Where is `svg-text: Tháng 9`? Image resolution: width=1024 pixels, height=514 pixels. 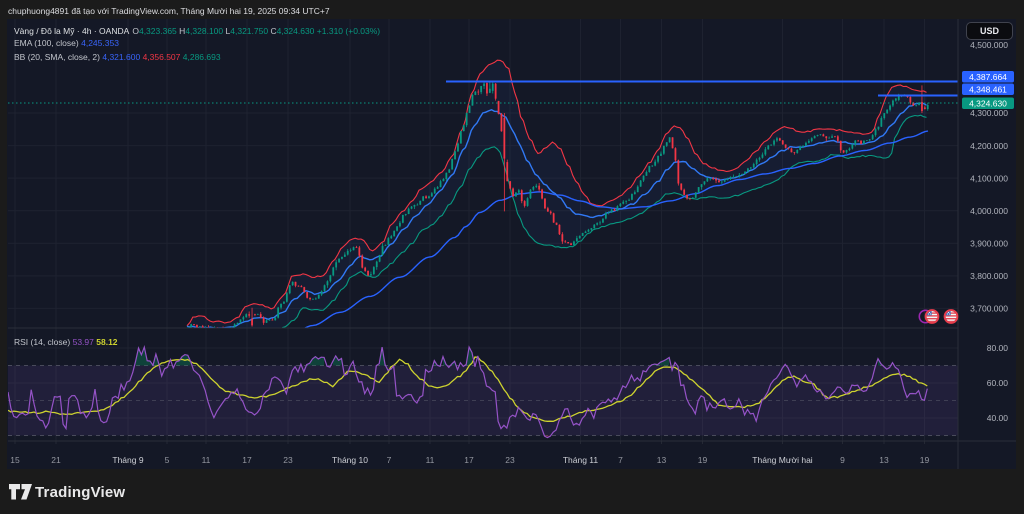 svg-text: Tháng 9 is located at coordinates (127, 460).